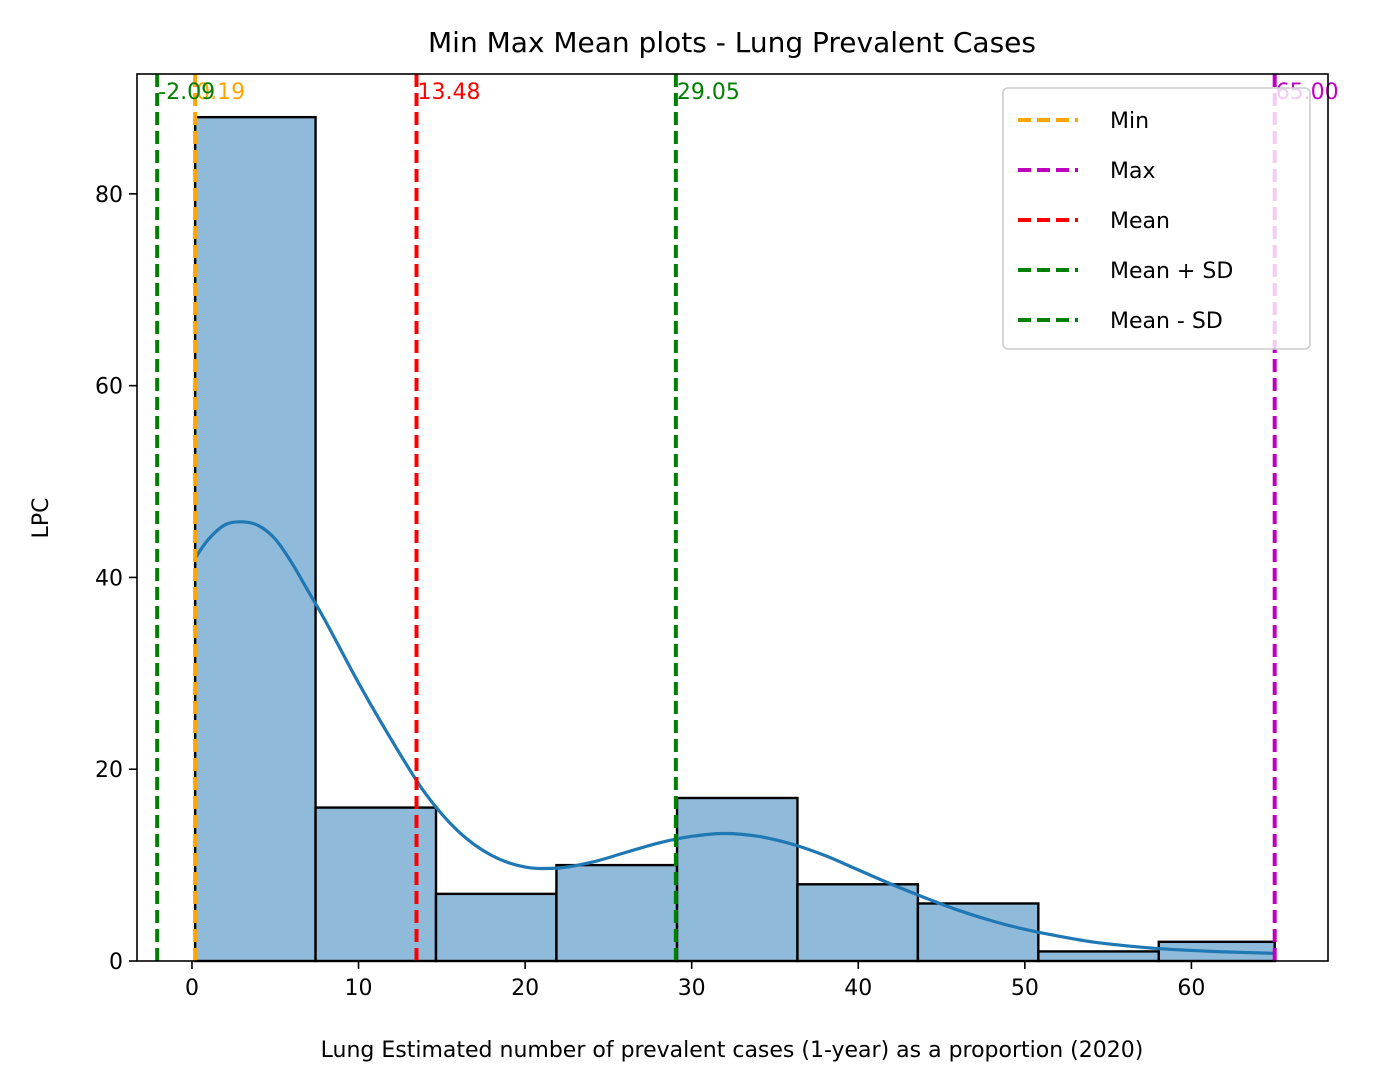 The image size is (1392, 1088). Describe the element at coordinates (186, 92) in the screenshot. I see `mean-sd-value-label: -2.09` at that location.